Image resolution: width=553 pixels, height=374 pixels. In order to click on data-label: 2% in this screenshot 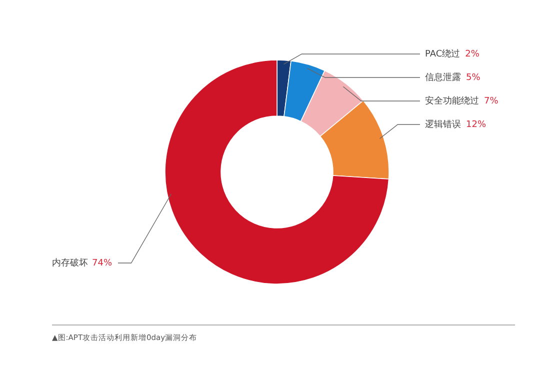, I will do `click(472, 54)`.